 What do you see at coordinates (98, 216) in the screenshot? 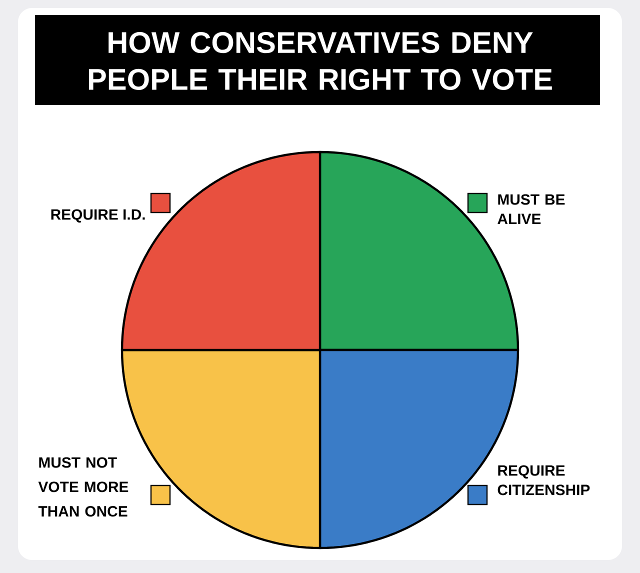
I see `slice-label: REQUIRE I.D.` at bounding box center [98, 216].